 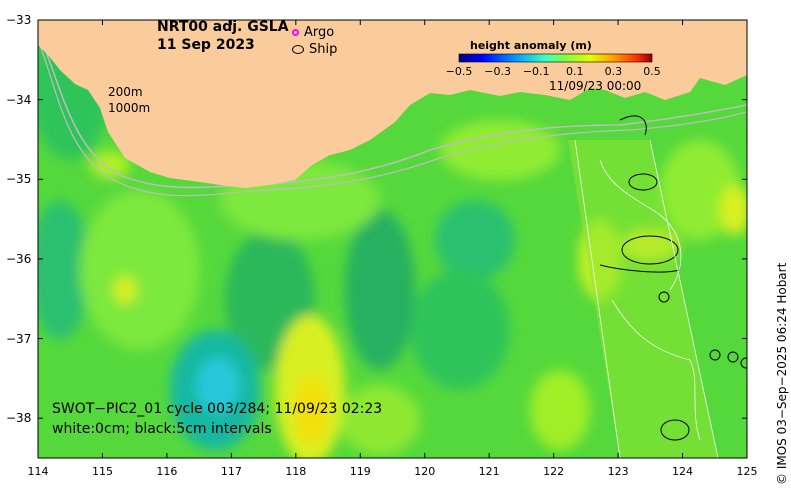 I want to click on lon-tick-label: 122, so click(x=554, y=471).